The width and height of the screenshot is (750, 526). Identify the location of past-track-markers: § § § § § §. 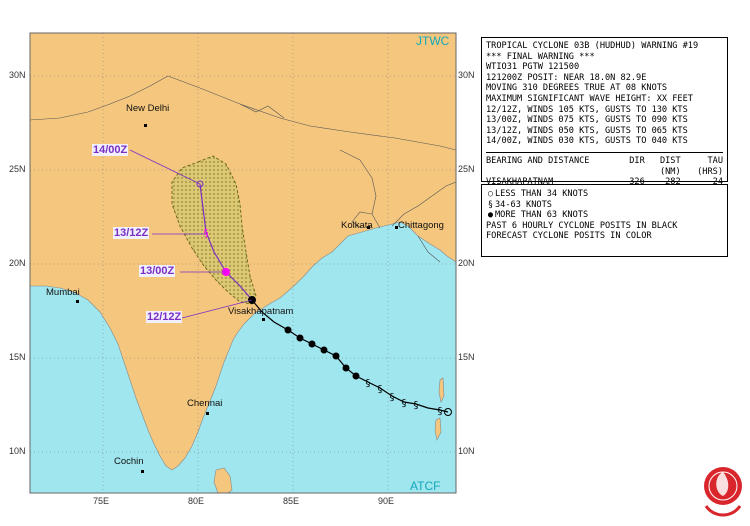
(368, 371).